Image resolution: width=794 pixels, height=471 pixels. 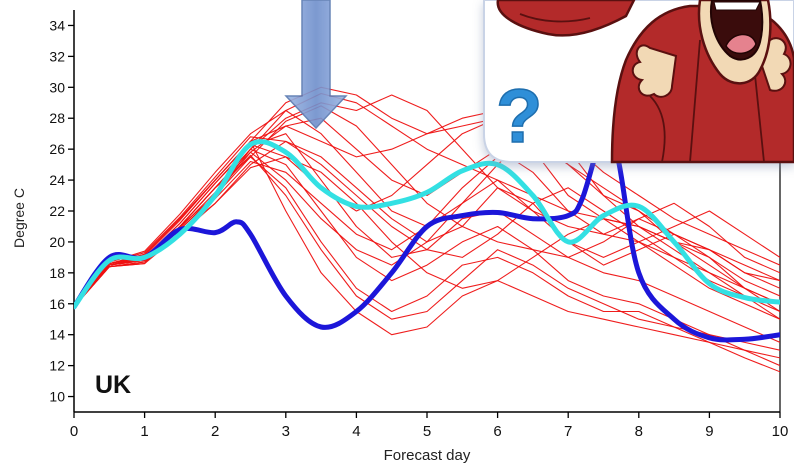 What do you see at coordinates (427, 455) in the screenshot?
I see `x-axis-label: Forecast day` at bounding box center [427, 455].